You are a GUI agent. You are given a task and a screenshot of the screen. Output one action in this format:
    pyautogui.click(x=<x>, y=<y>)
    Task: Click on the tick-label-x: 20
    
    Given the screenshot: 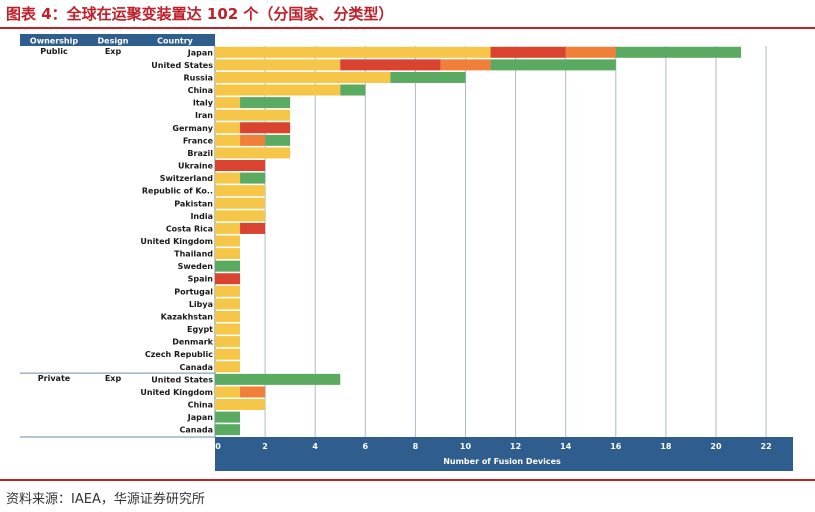 What is the action you would take?
    pyautogui.click(x=716, y=446)
    